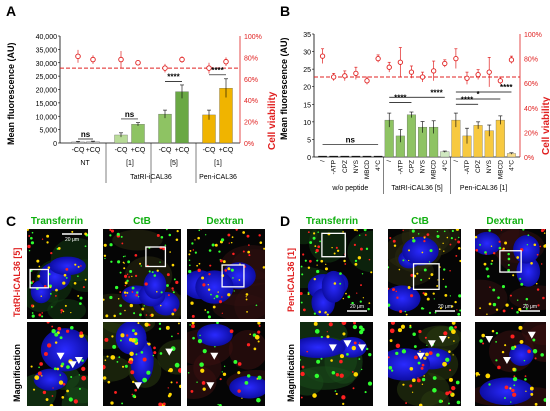 The height and width of the screenshot is (411, 550). Describe the element at coordinates (285, 221) in the screenshot. I see `panel-label-d: D` at that location.